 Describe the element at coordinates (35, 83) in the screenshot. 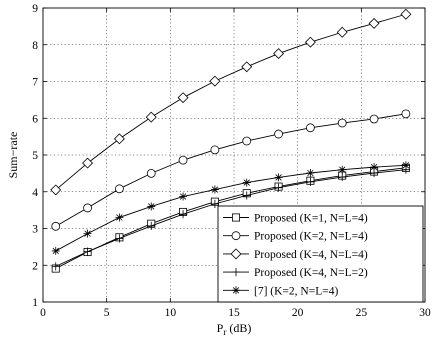

I see `y-tick-label: 7` at that location.